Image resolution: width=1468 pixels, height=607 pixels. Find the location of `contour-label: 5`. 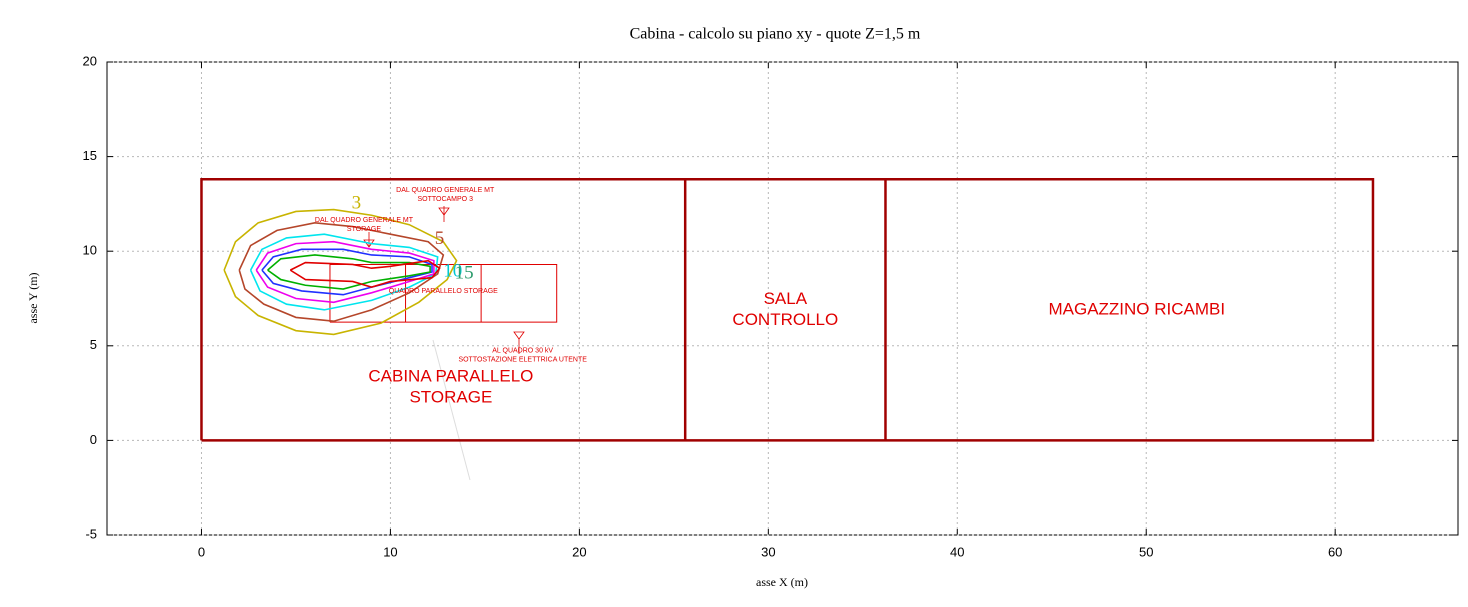

contour-label: 5 is located at coordinates (440, 238).